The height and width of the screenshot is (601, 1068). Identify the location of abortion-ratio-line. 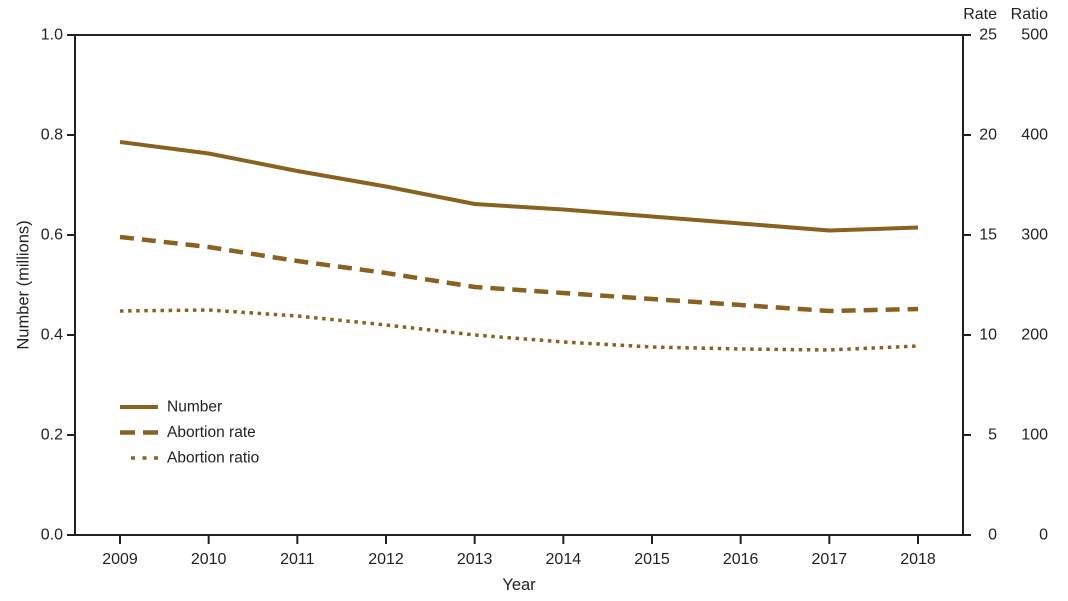
(519, 330).